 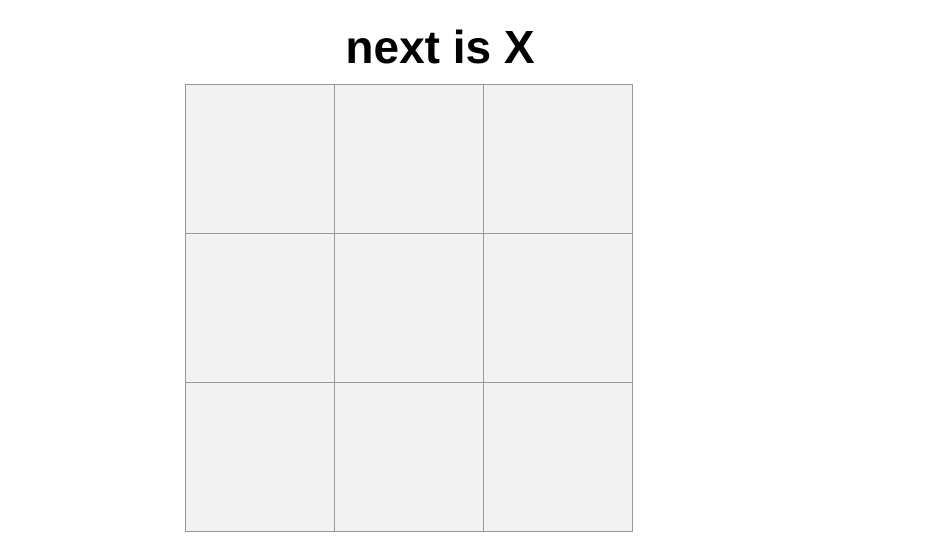 What do you see at coordinates (519, 47) in the screenshot?
I see `next-player: X` at bounding box center [519, 47].